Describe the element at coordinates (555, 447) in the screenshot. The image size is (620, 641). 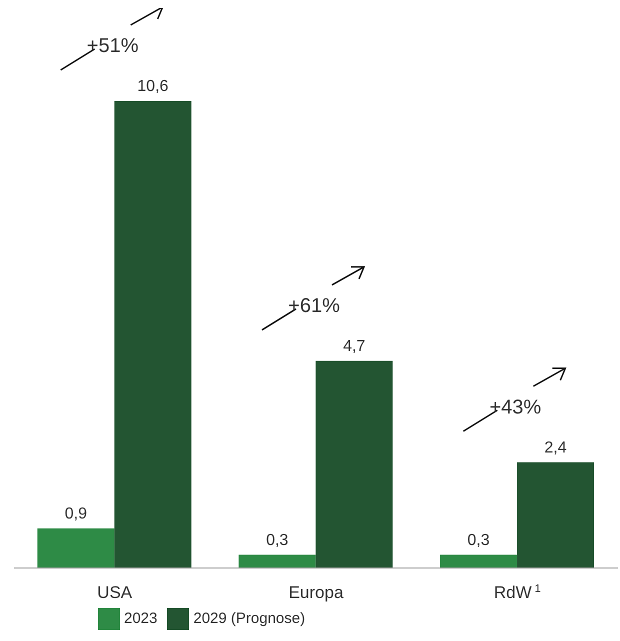
I see `data-label: 2,4` at that location.